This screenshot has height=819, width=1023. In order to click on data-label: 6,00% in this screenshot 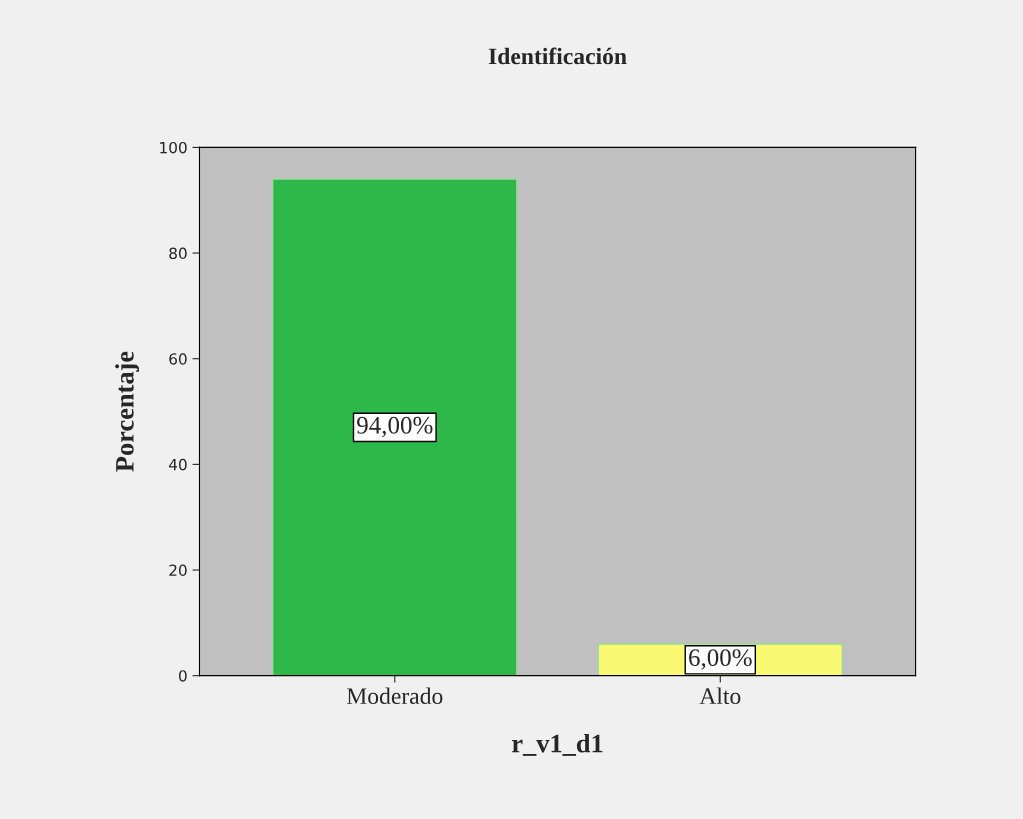, I will do `click(720, 659)`.